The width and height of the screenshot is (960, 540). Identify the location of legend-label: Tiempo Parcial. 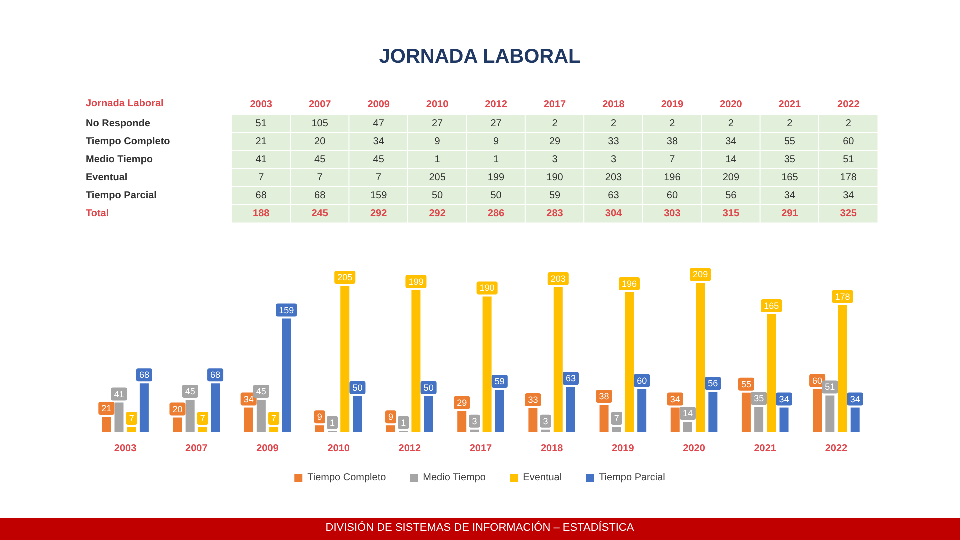
(632, 478).